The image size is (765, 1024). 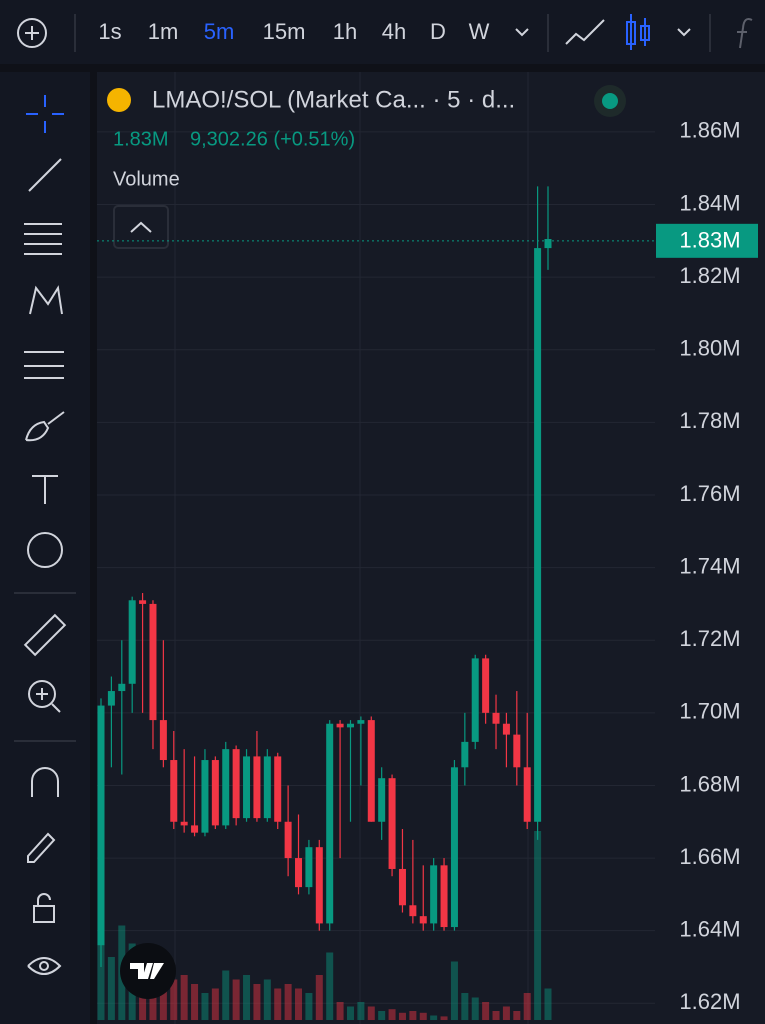 What do you see at coordinates (610, 101) in the screenshot?
I see `status-dot` at bounding box center [610, 101].